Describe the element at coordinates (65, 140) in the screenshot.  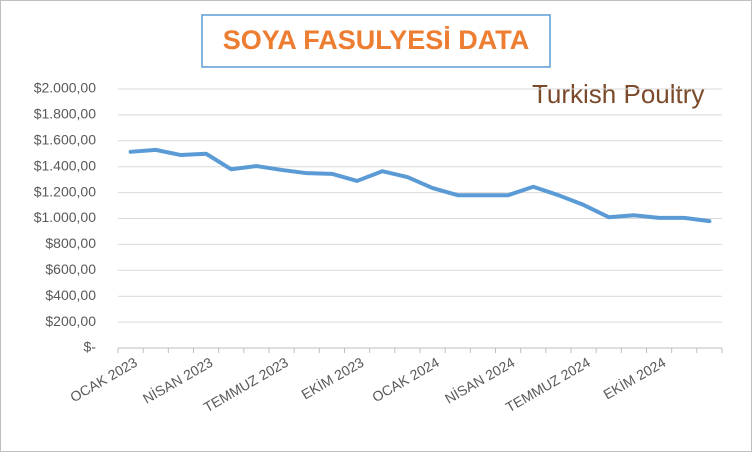
I see `y-tick-label: $1.600,00` at that location.